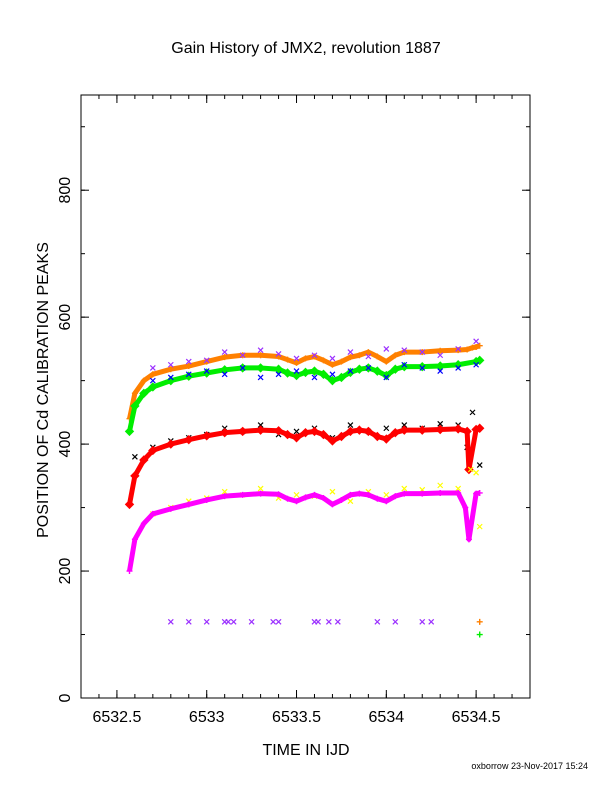 The width and height of the screenshot is (612, 792). What do you see at coordinates (305, 750) in the screenshot?
I see `x-axis-label: TIME IN IJD` at bounding box center [305, 750].